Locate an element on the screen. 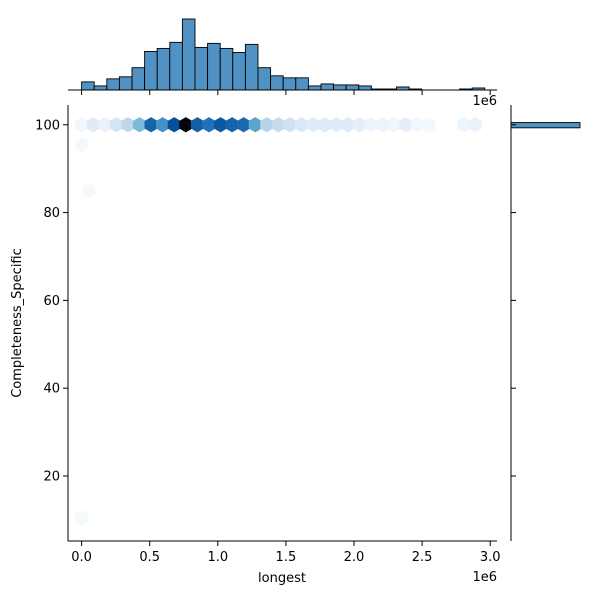  y-axis-label: Completeness_Specific is located at coordinates (17, 323).